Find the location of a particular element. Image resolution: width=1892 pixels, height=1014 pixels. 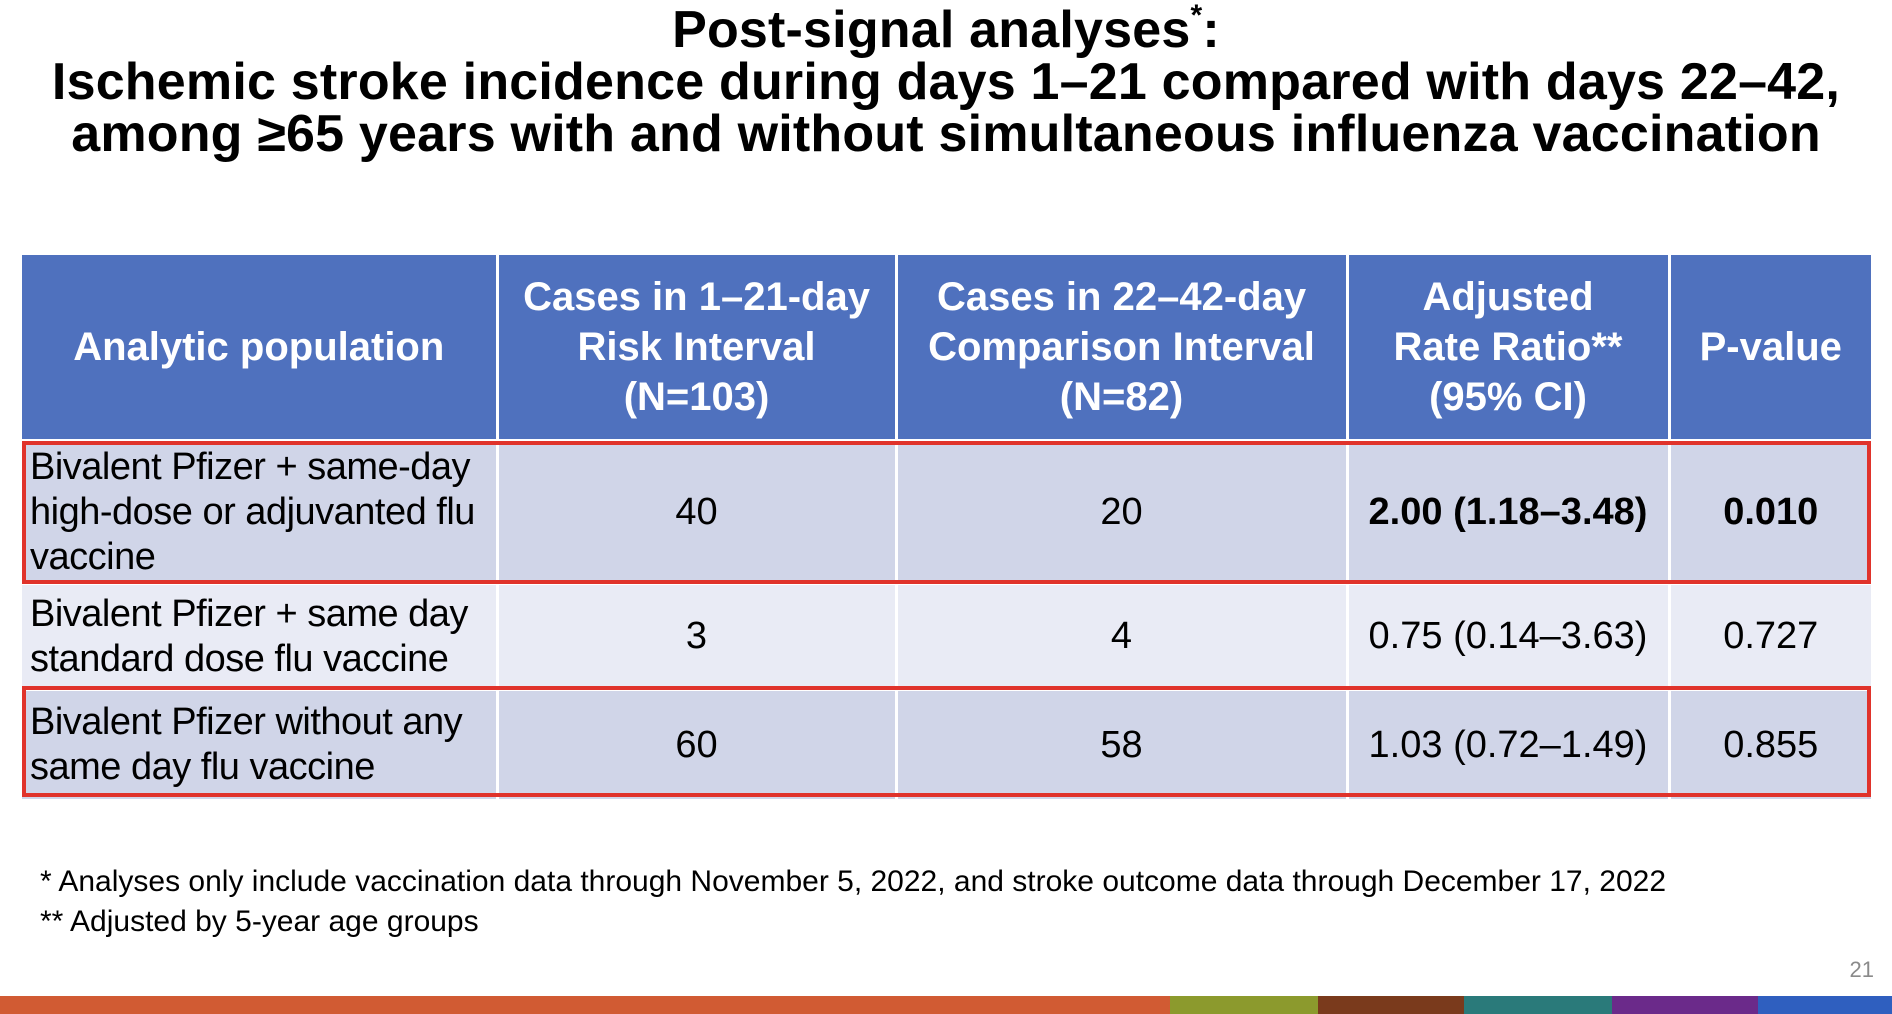

header-text: Cases in 22–42-day is located at coordinates (1121, 297).